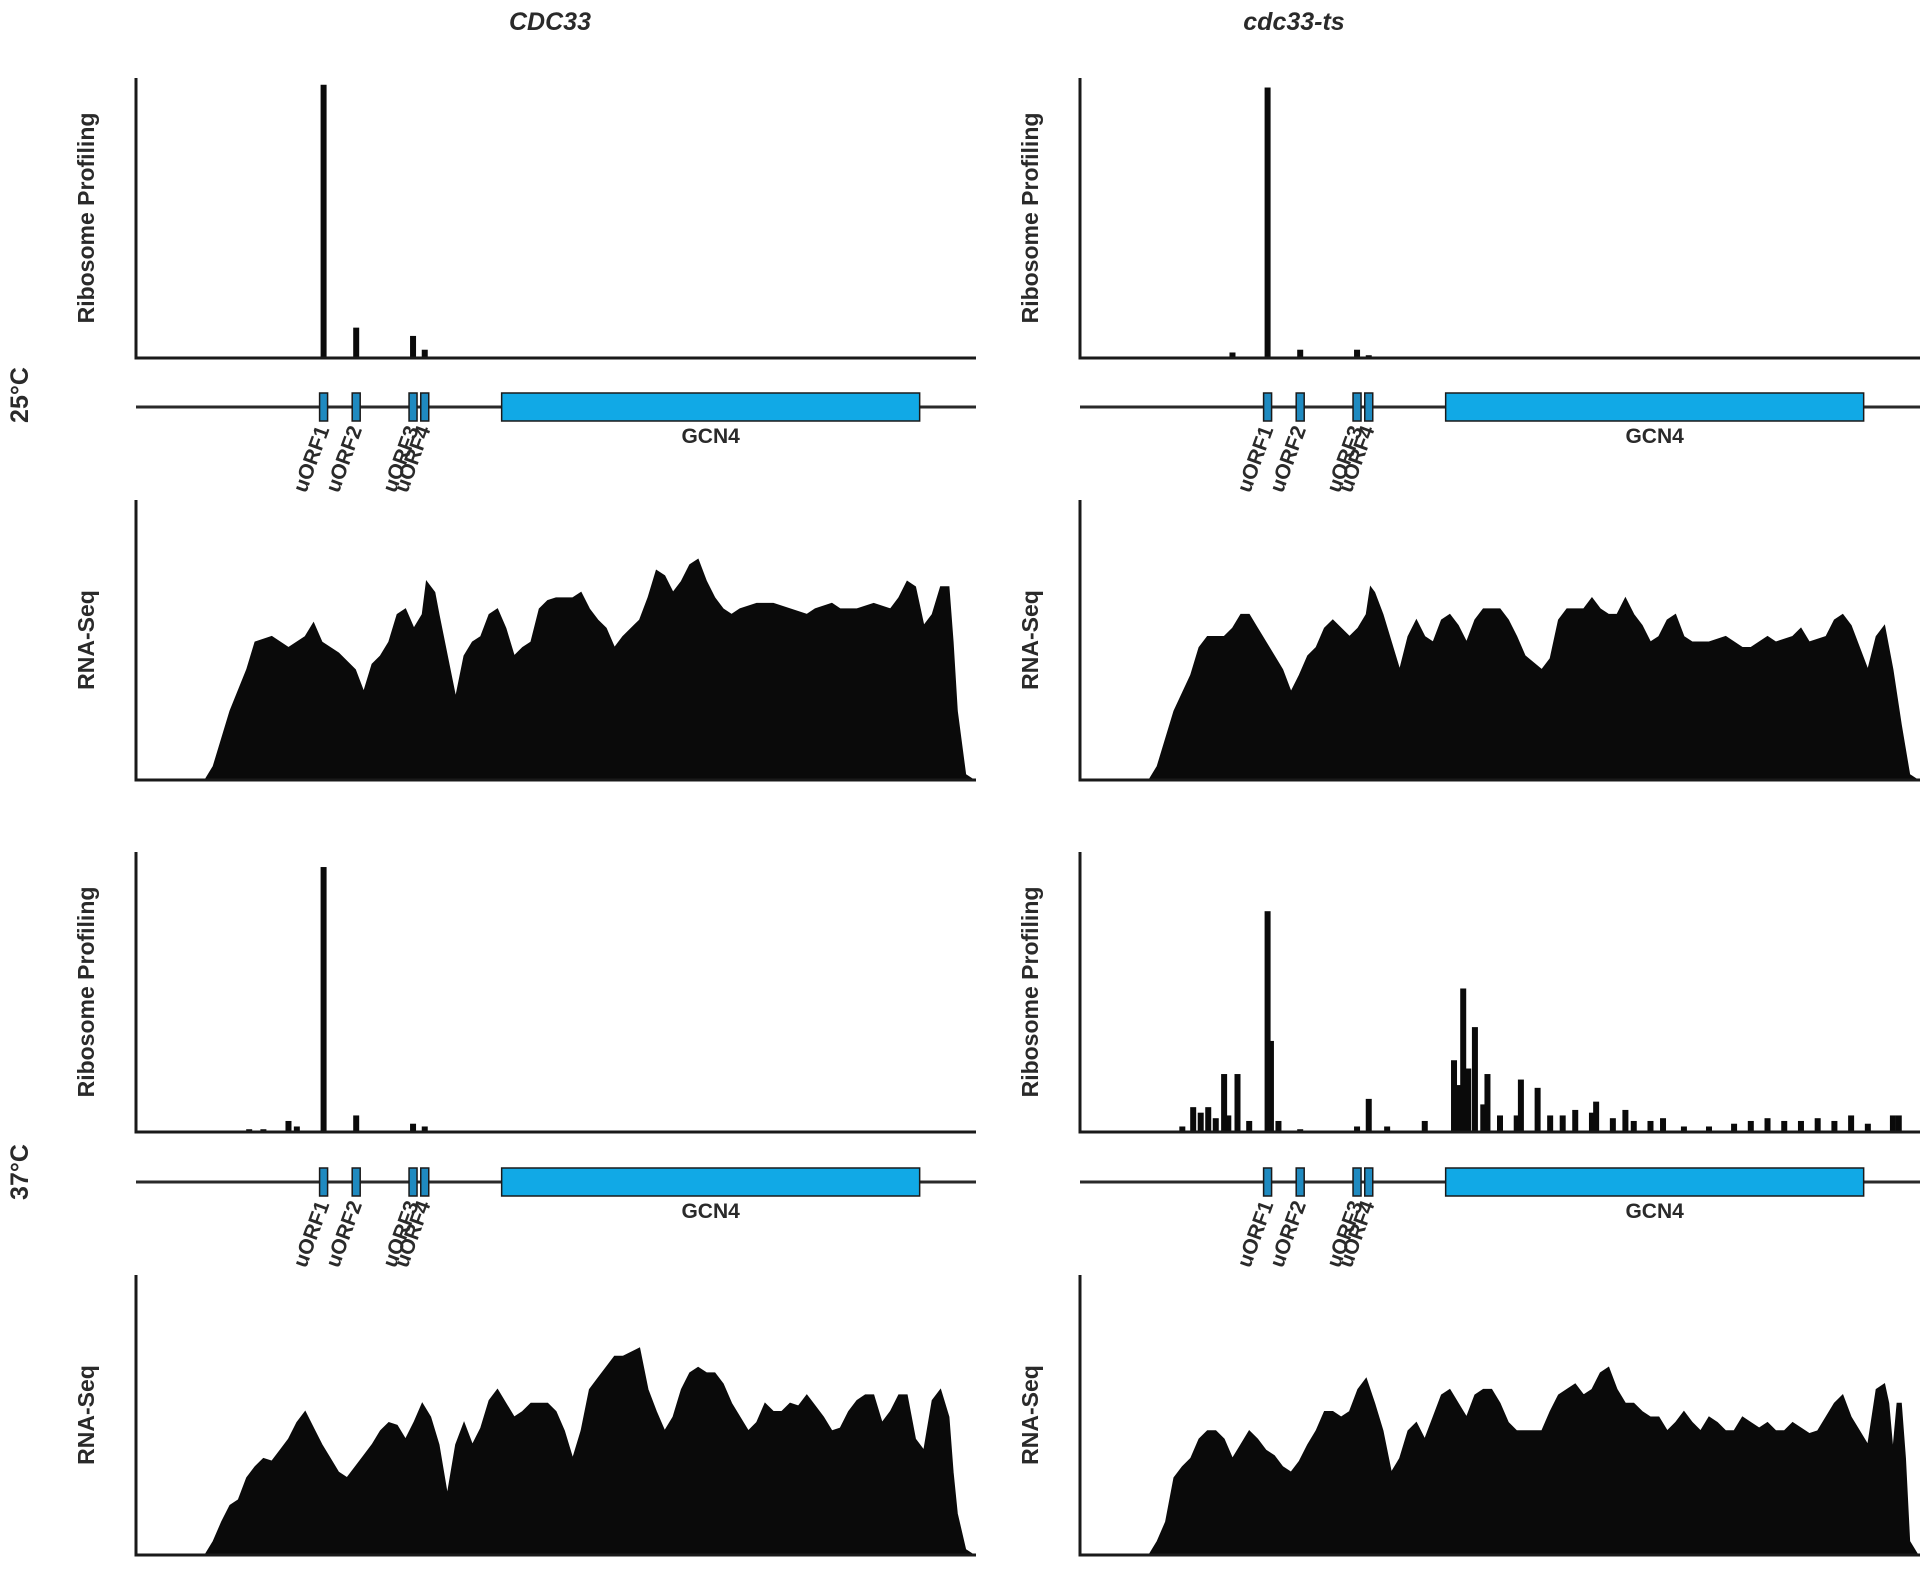 The width and height of the screenshot is (1920, 1592). Describe the element at coordinates (1294, 22) in the screenshot. I see `column-title-ts: cdc33-ts` at that location.